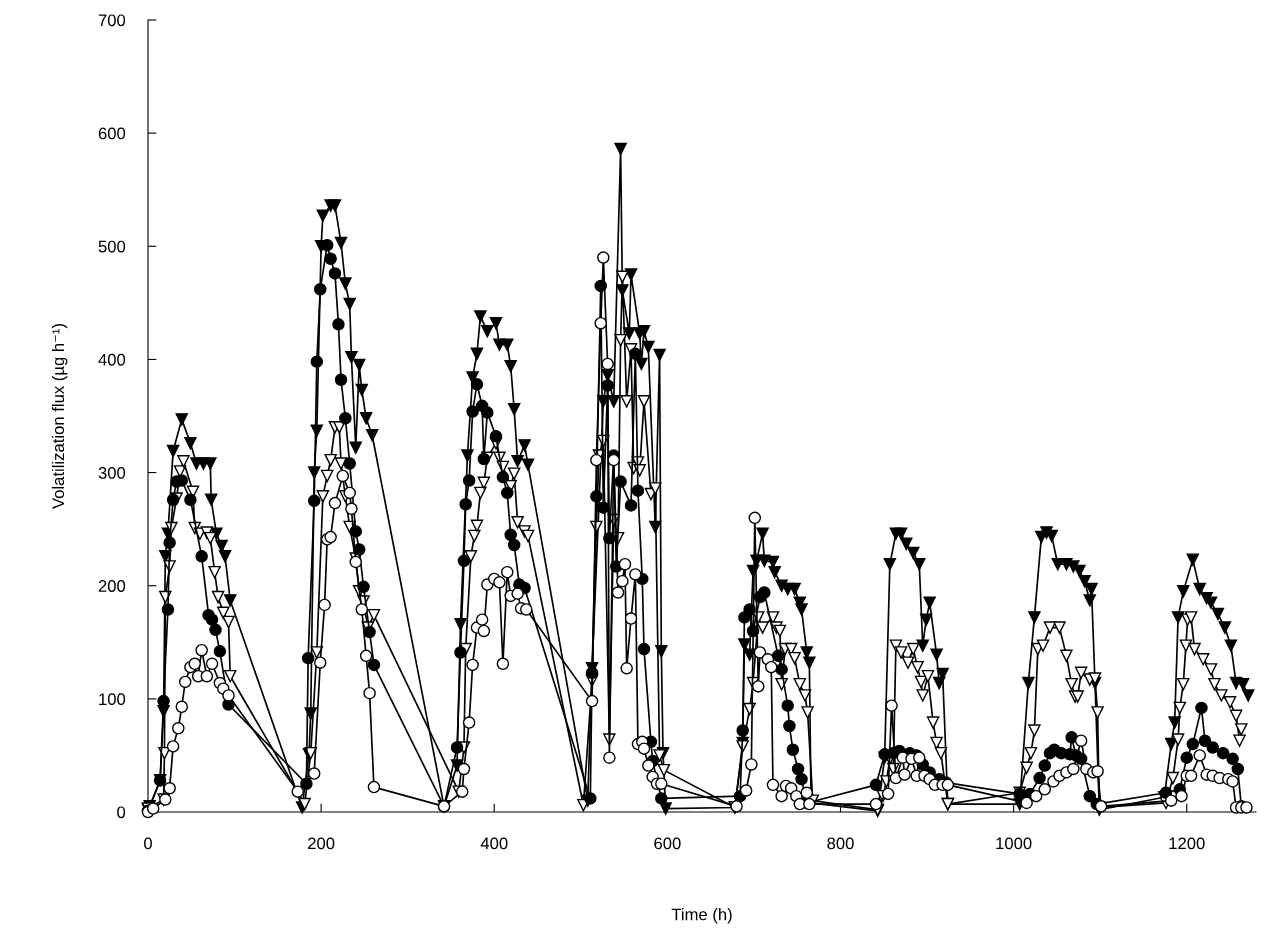  What do you see at coordinates (840, 843) in the screenshot?
I see `x-tick-label: 800` at bounding box center [840, 843].